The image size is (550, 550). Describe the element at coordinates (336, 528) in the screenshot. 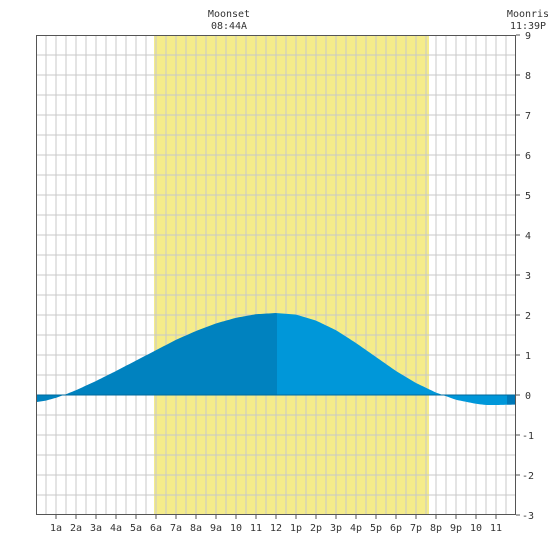

I see `x-tick-label: 3p` at that location.